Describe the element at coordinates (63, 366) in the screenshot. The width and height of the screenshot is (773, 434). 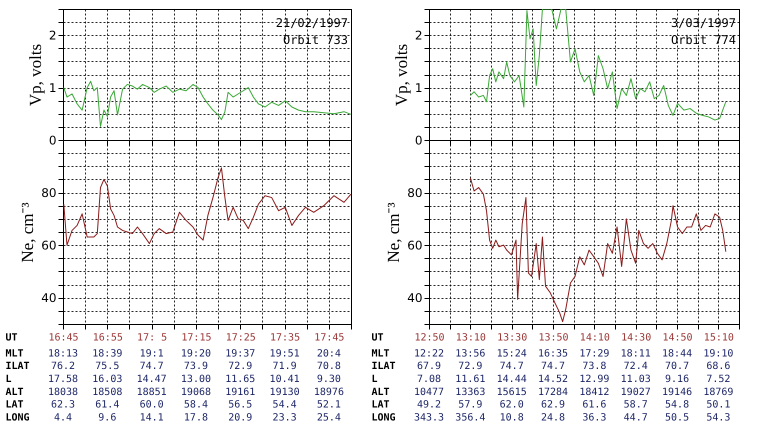
I see `text: 76.2` at that location.